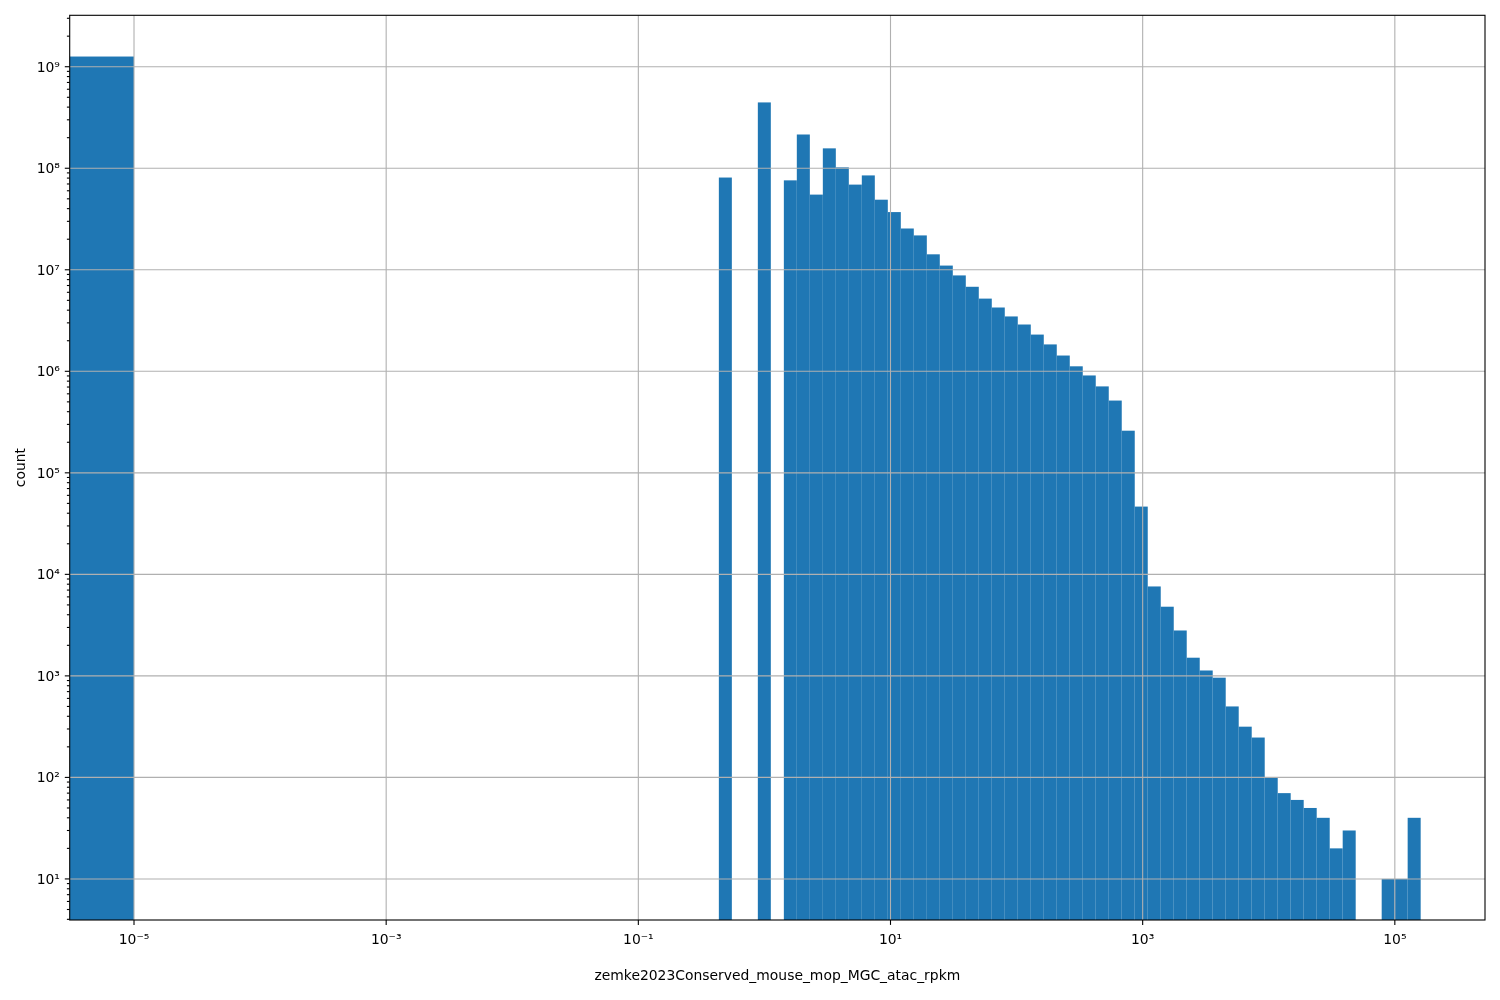  I want to click on y-tick-label: 10², so click(48, 777).